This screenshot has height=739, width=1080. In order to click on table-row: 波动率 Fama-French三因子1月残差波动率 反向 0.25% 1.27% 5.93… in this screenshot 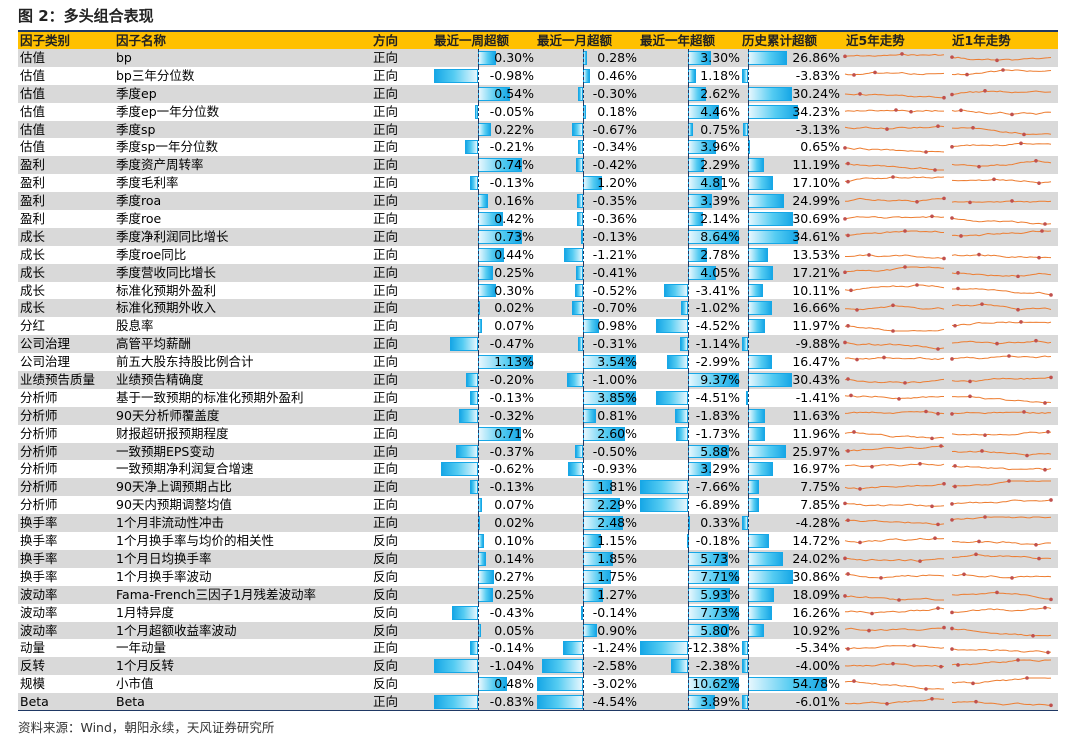, I will do `click(538, 594)`.